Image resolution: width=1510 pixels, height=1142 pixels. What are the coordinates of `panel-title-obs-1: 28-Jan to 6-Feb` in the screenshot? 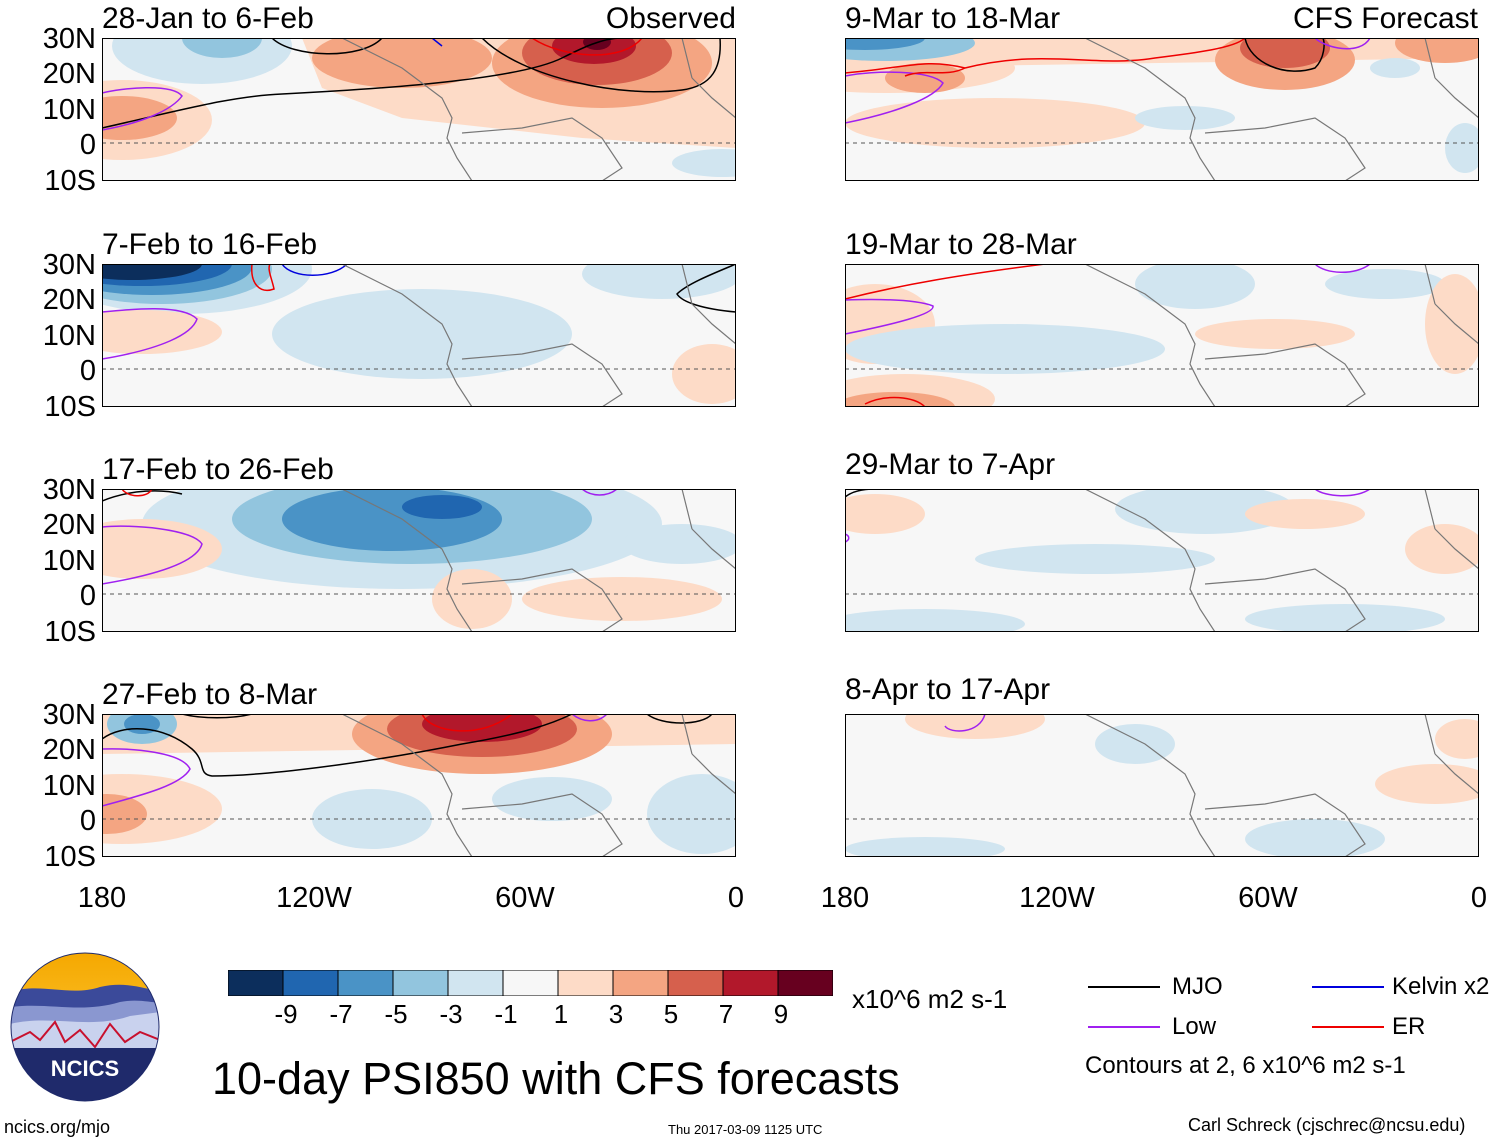 It's located at (208, 18).